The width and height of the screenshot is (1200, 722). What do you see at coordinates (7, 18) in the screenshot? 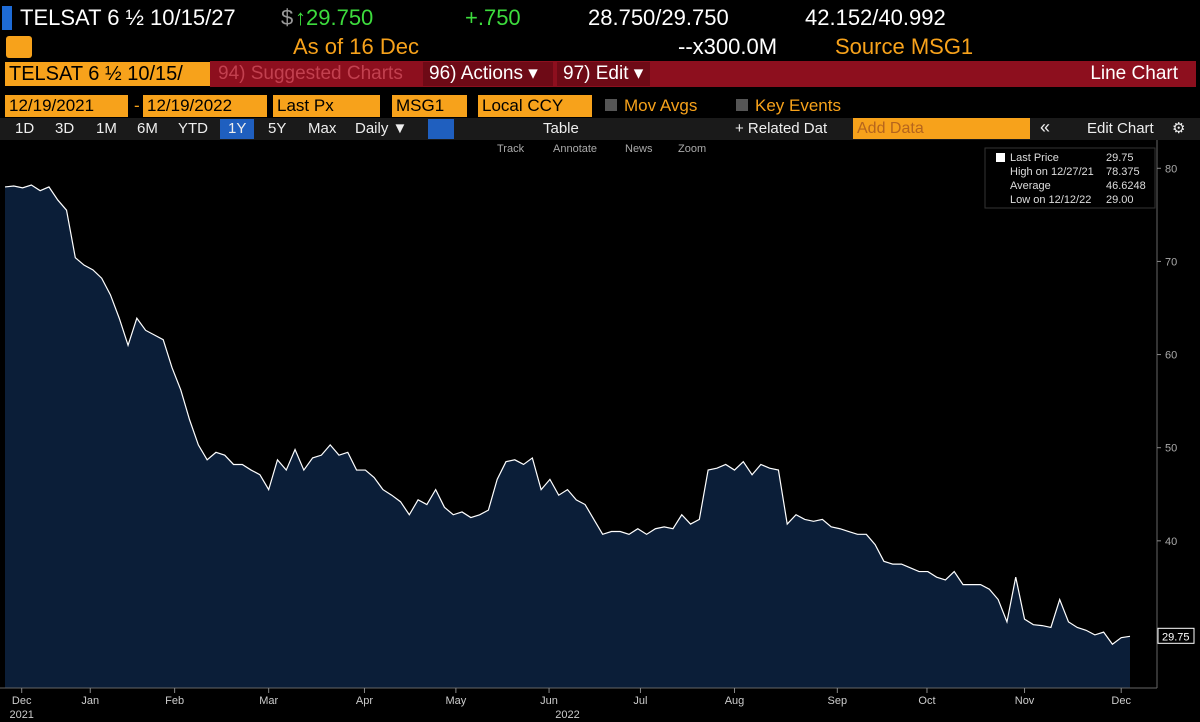
I see `marker` at bounding box center [7, 18].